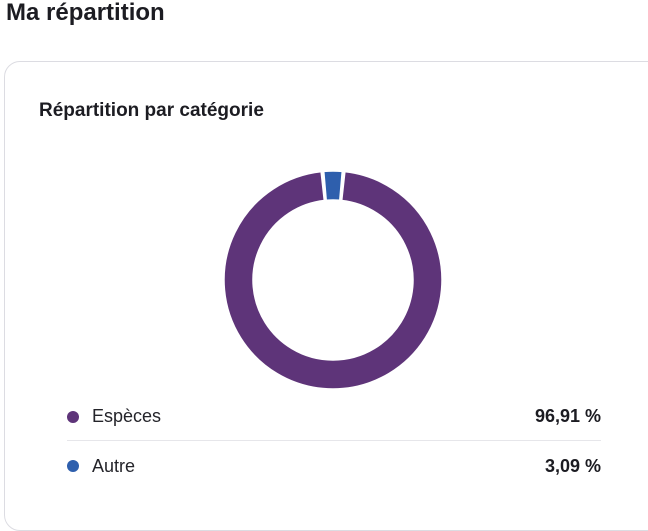 The image size is (648, 531). I want to click on legend-value-autre: 3,09 %, so click(572, 465).